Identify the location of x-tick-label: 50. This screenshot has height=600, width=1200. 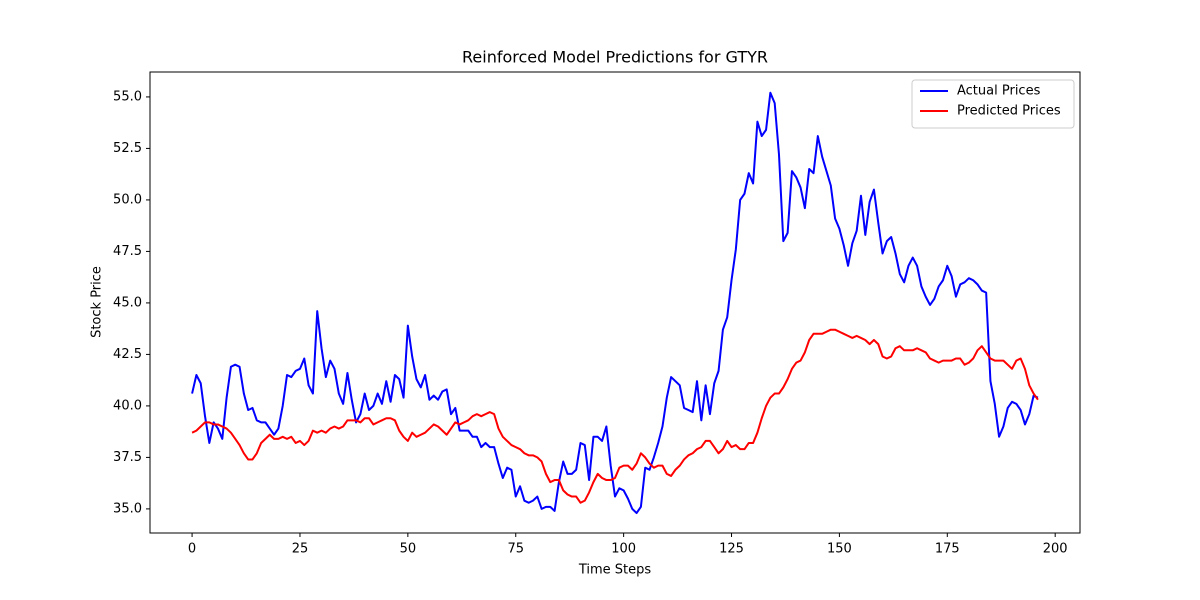
(408, 549).